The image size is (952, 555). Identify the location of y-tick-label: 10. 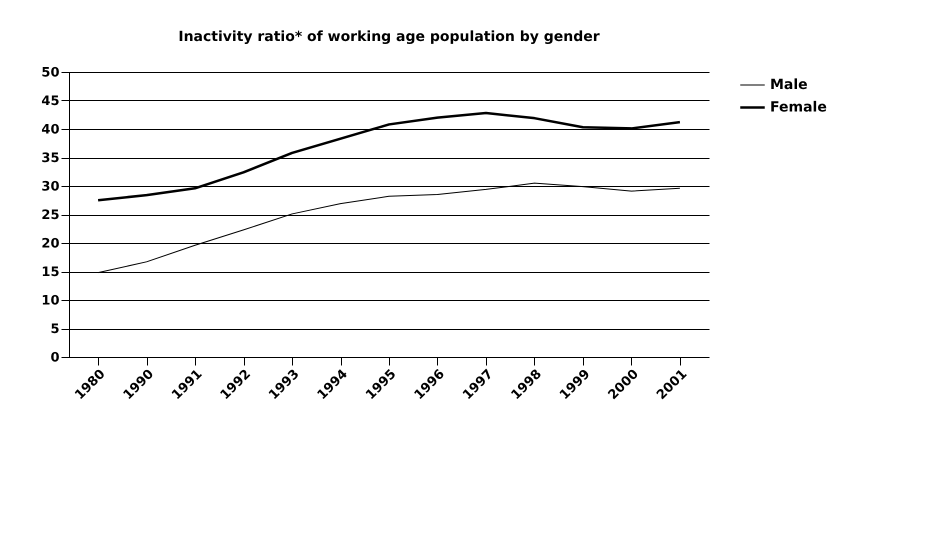
(50, 301).